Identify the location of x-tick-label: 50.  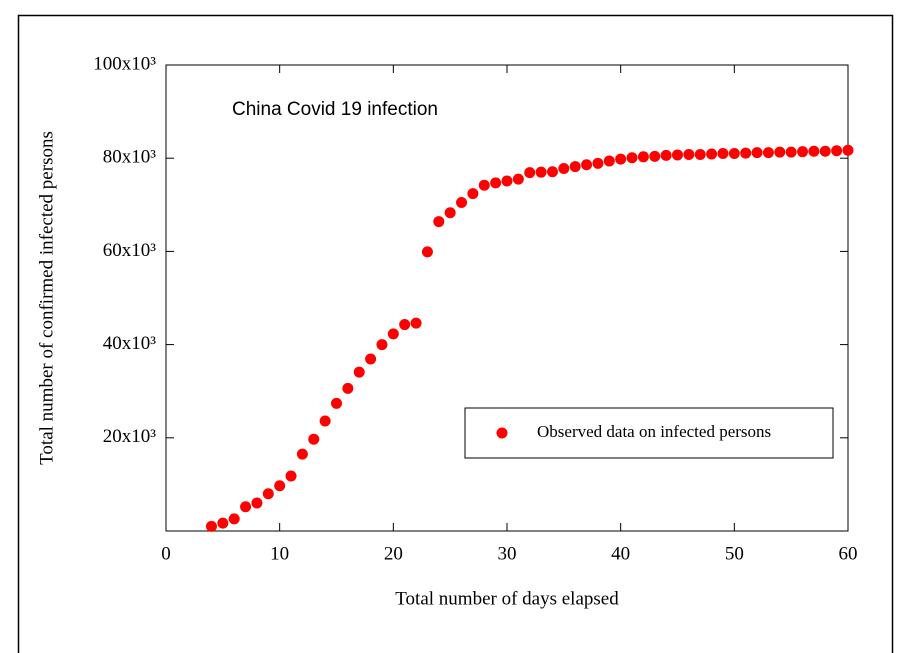
(734, 553).